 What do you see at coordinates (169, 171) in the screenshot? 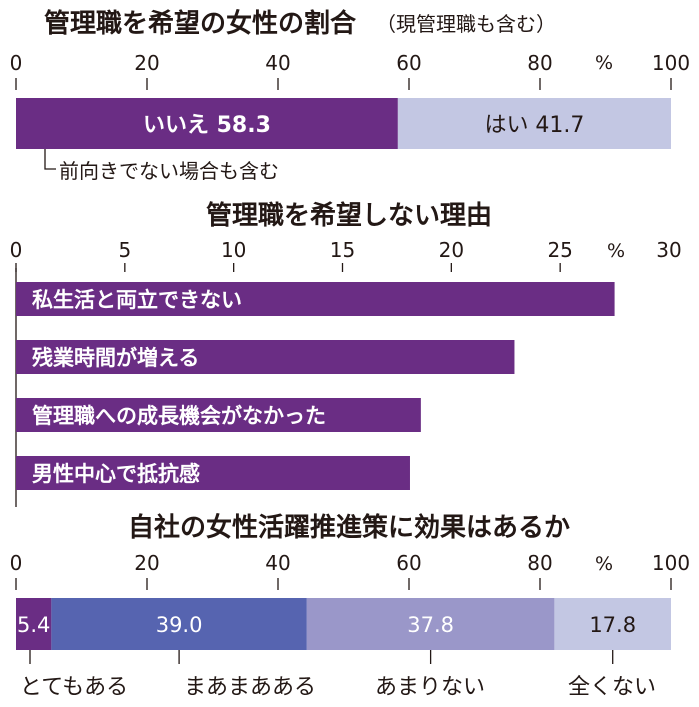
I see `chart-1-annotation: 前向きでない場合も含む` at bounding box center [169, 171].